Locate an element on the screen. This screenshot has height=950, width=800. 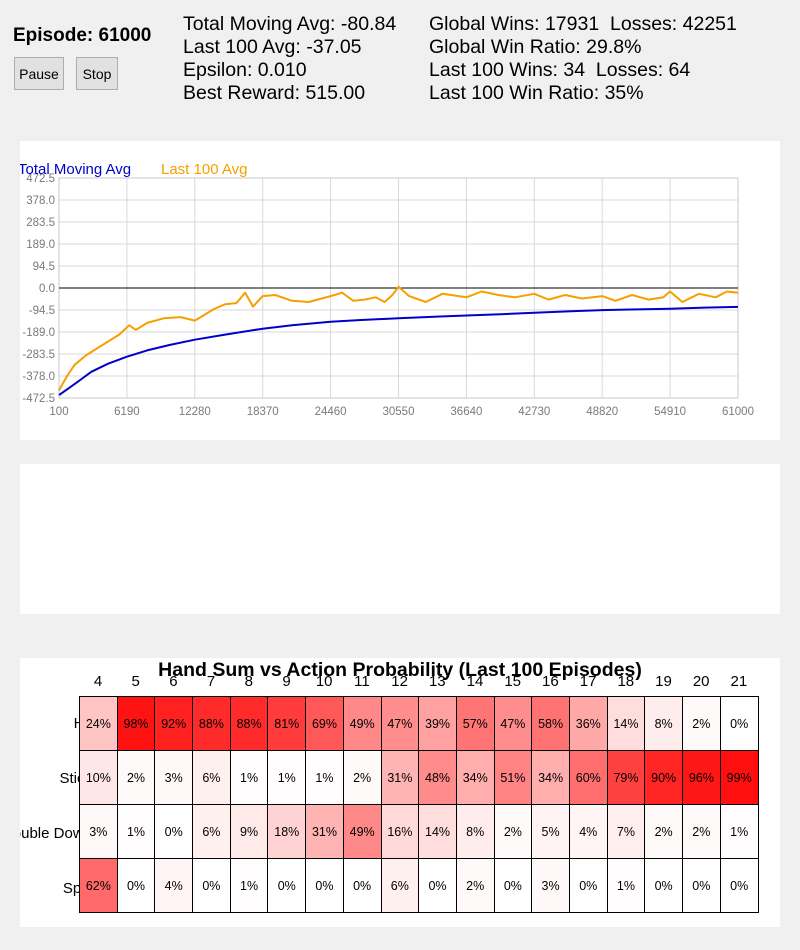
series-last-100-avg is located at coordinates (398, 338).